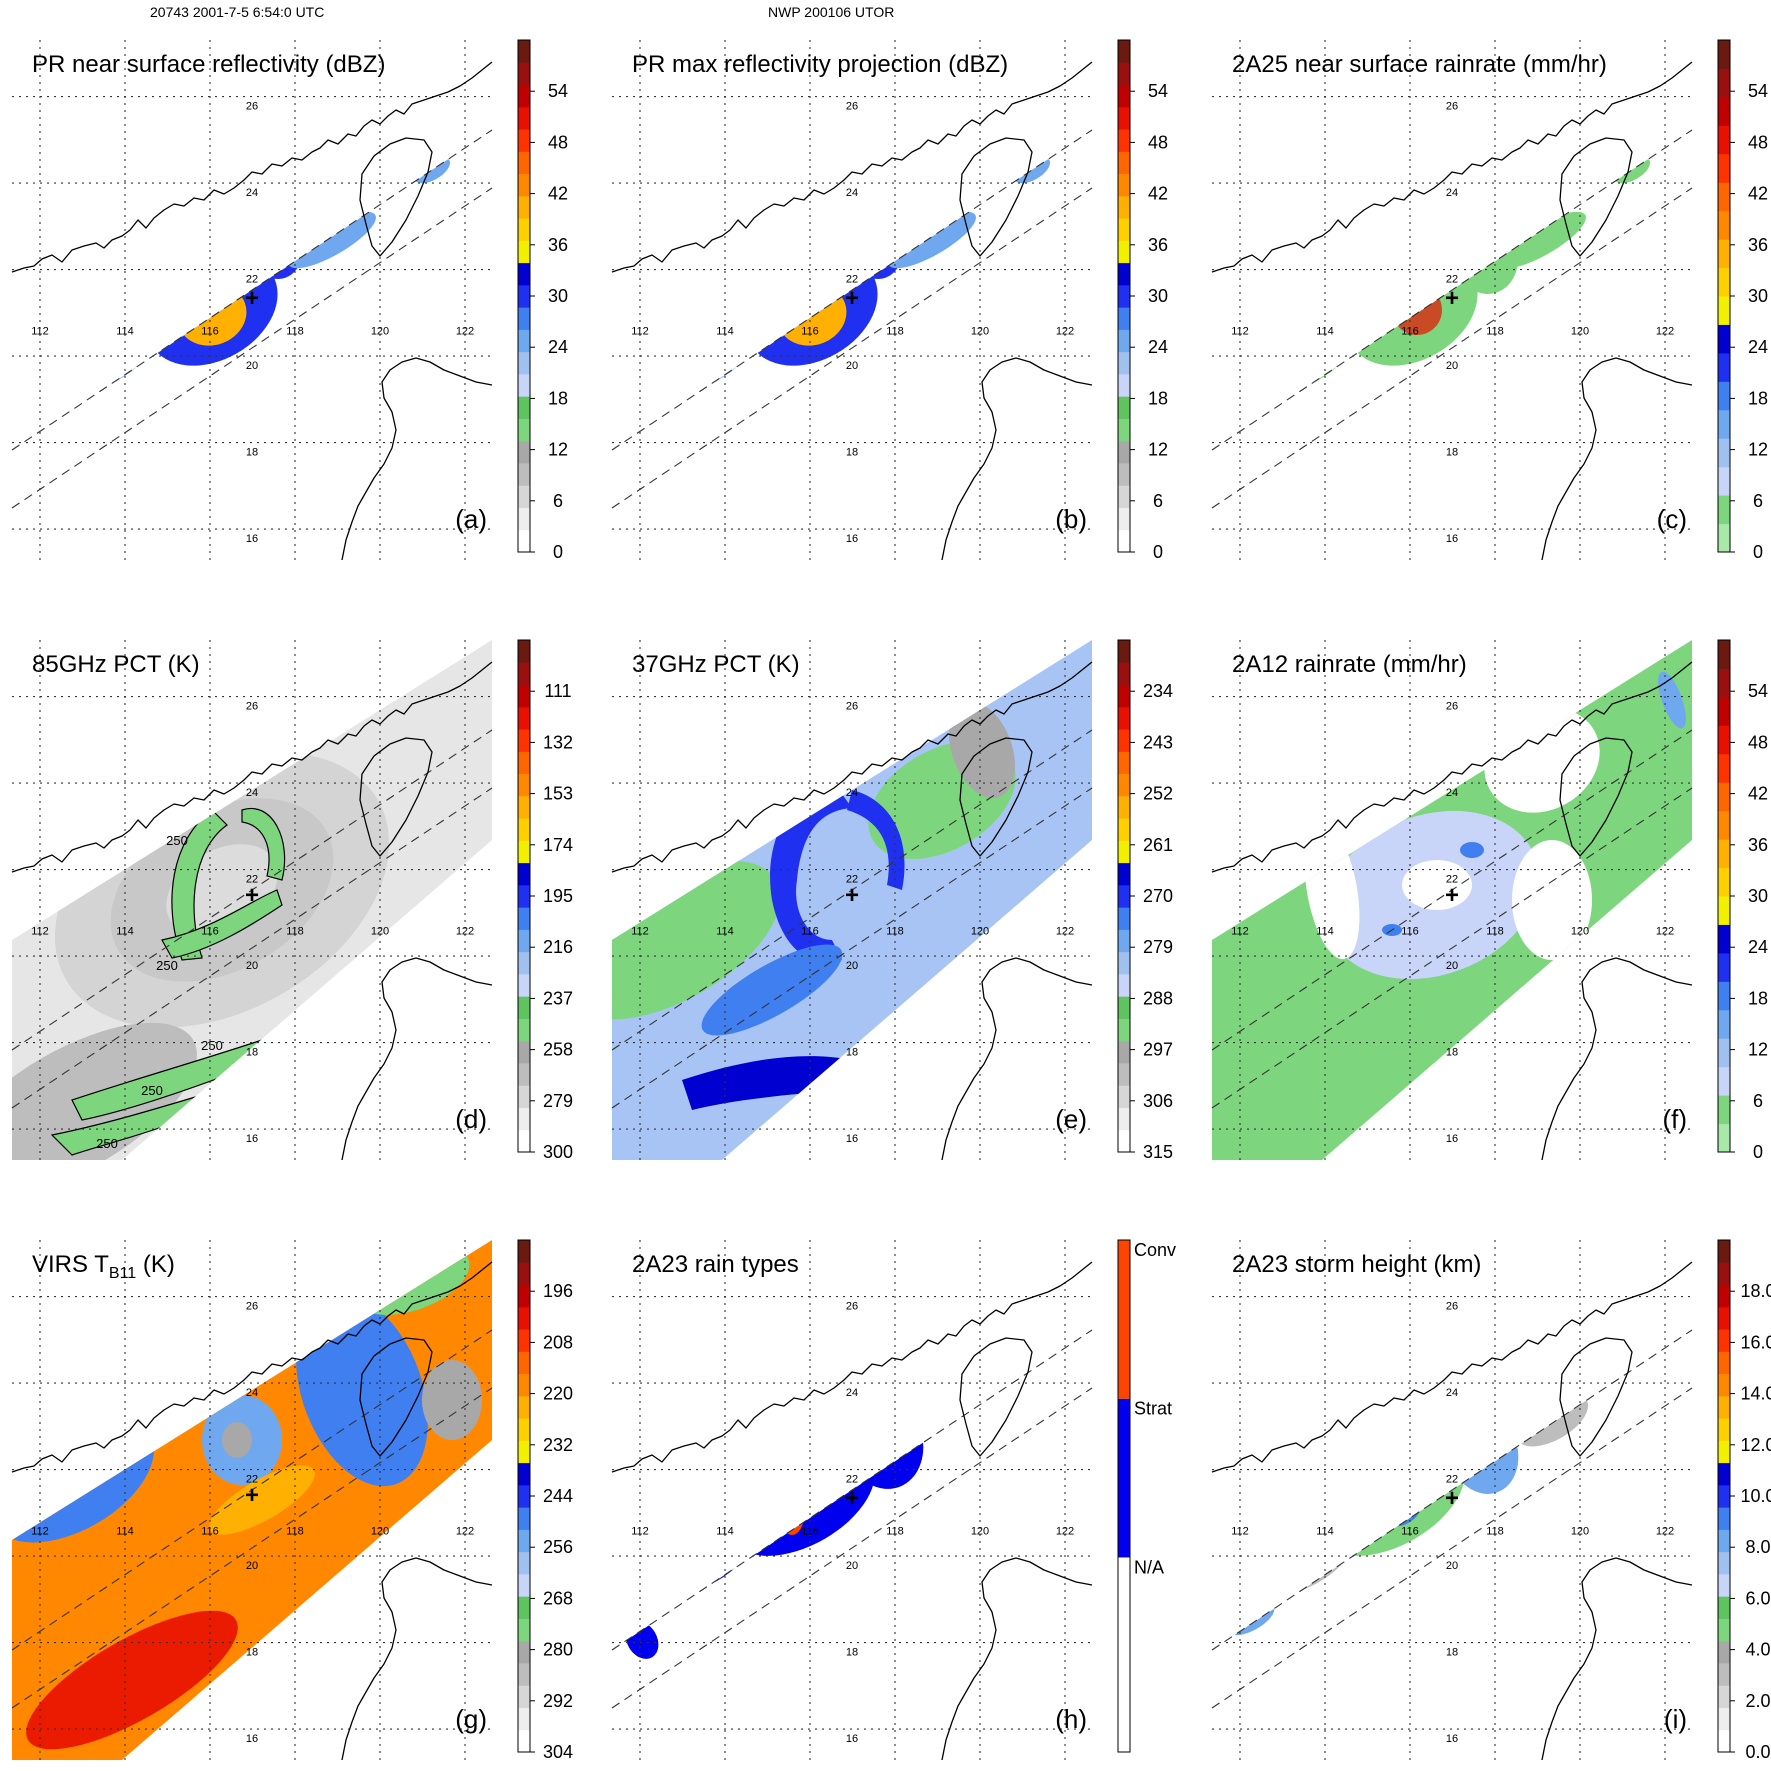 This screenshot has width=1771, height=1771. What do you see at coordinates (155, 1264) in the screenshot?
I see `title-part: (K)` at bounding box center [155, 1264].